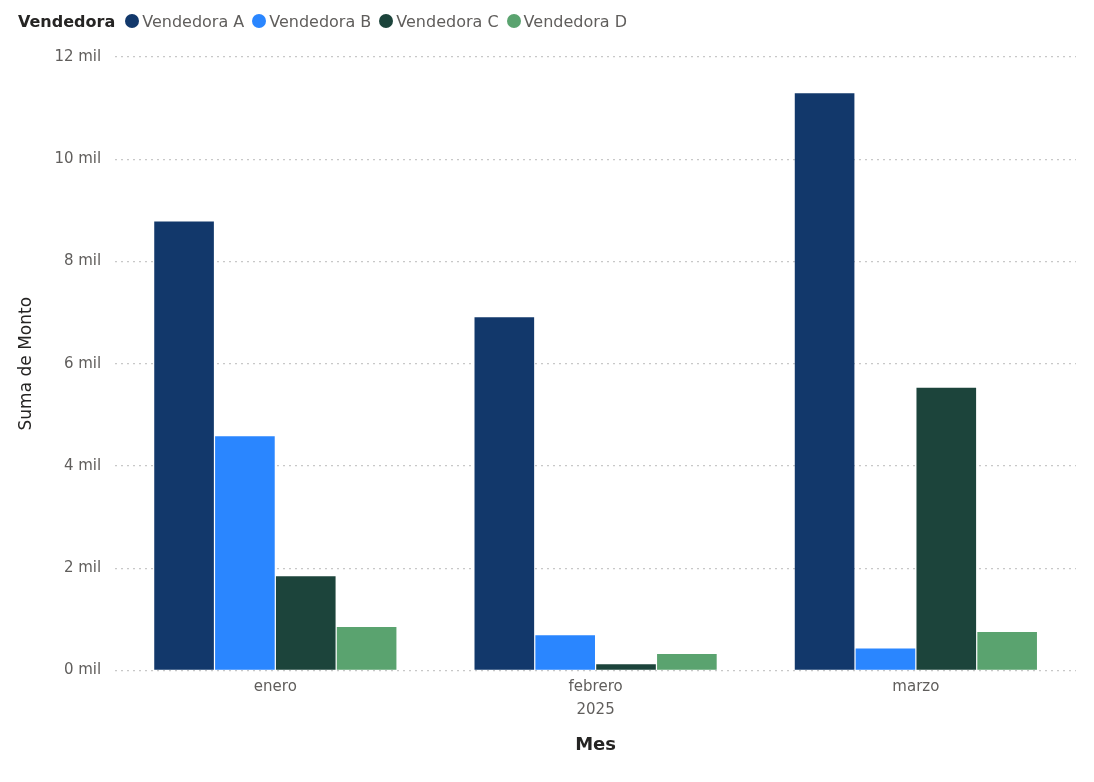 The width and height of the screenshot is (1094, 782). I want to click on legend-label: Vendedora D, so click(575, 21).